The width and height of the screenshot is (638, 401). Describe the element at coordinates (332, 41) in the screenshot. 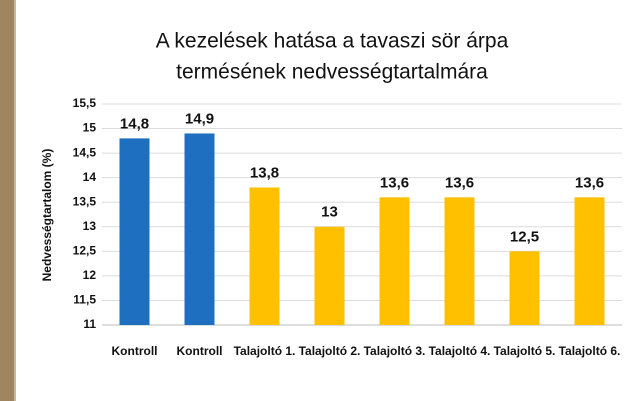

I see `chart-title: A kezelések hatása a tavaszi sör árpa` at that location.